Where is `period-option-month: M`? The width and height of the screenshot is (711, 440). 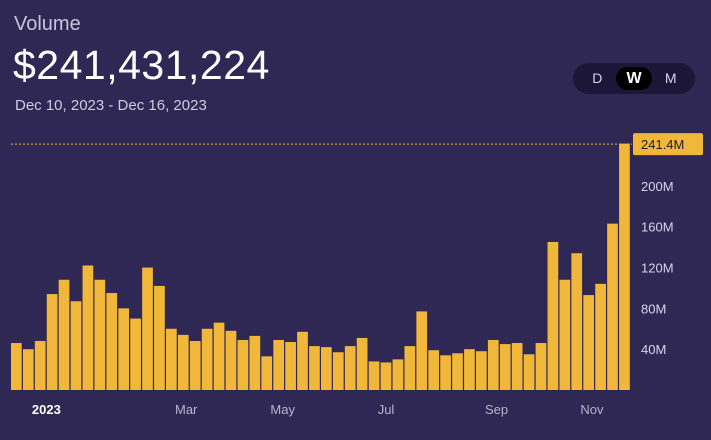
period-option-month: M is located at coordinates (670, 78).